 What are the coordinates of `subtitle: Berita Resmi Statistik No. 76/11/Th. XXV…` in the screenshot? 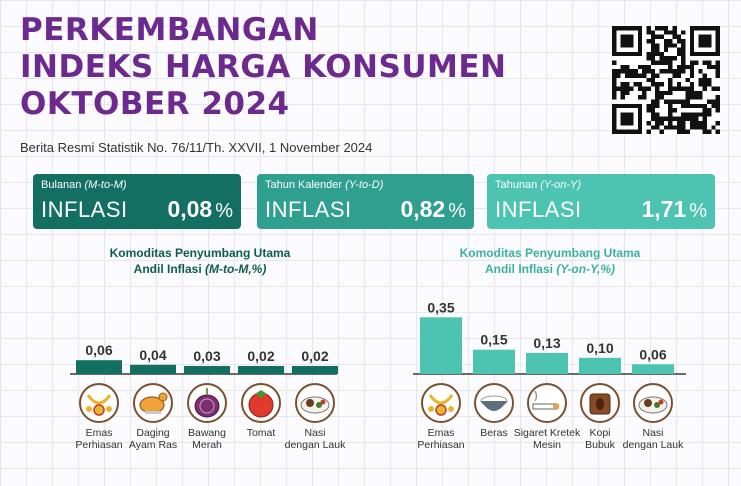 It's located at (196, 147).